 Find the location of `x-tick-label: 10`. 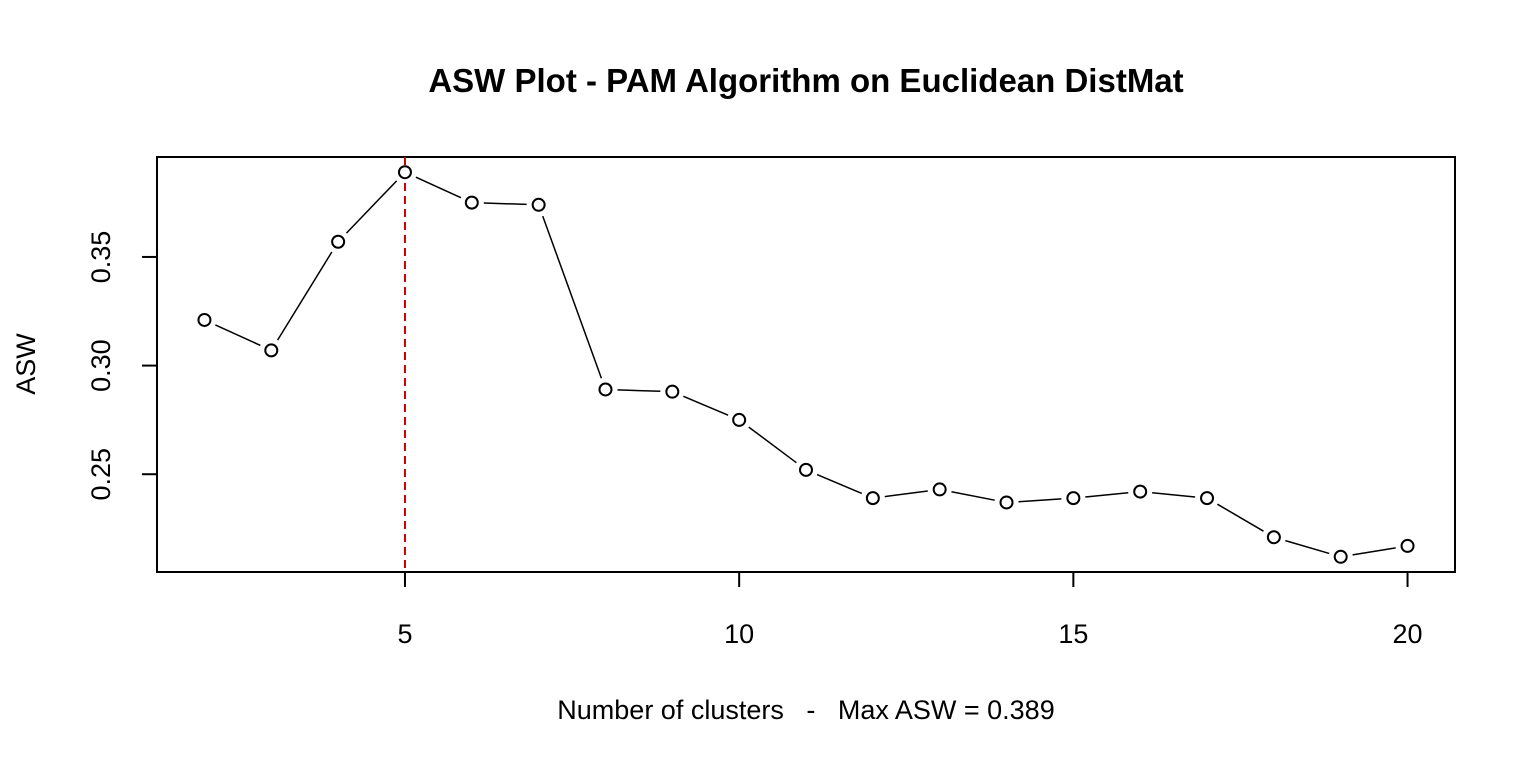

x-tick-label: 10 is located at coordinates (739, 634).